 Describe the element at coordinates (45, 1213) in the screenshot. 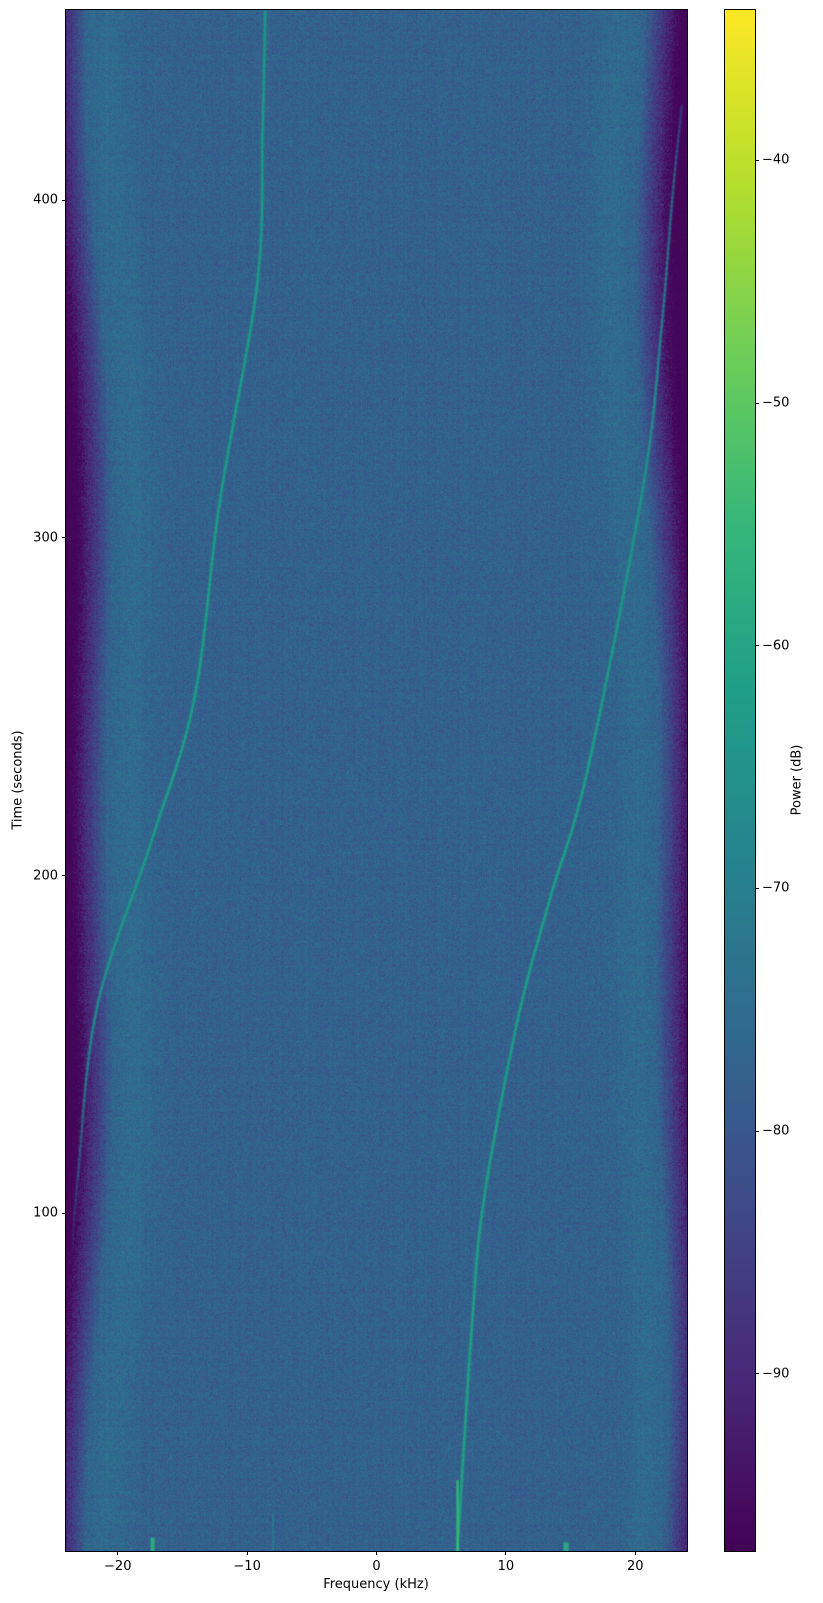

I see `y-tick-label: 100` at that location.